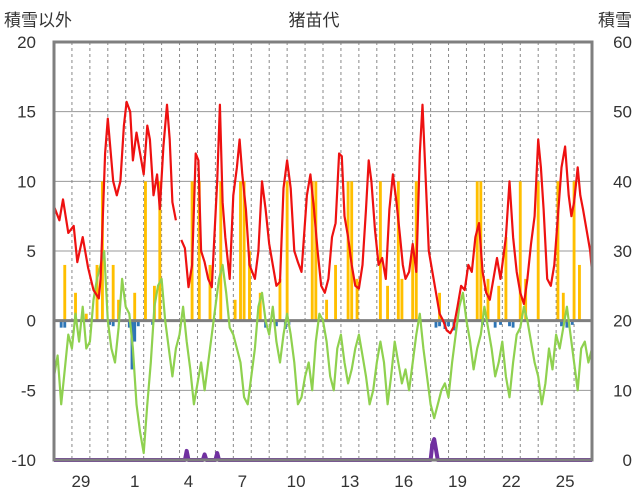 This screenshot has height=501, width=636. I want to click on right-tick-label: 30, so click(622, 251).